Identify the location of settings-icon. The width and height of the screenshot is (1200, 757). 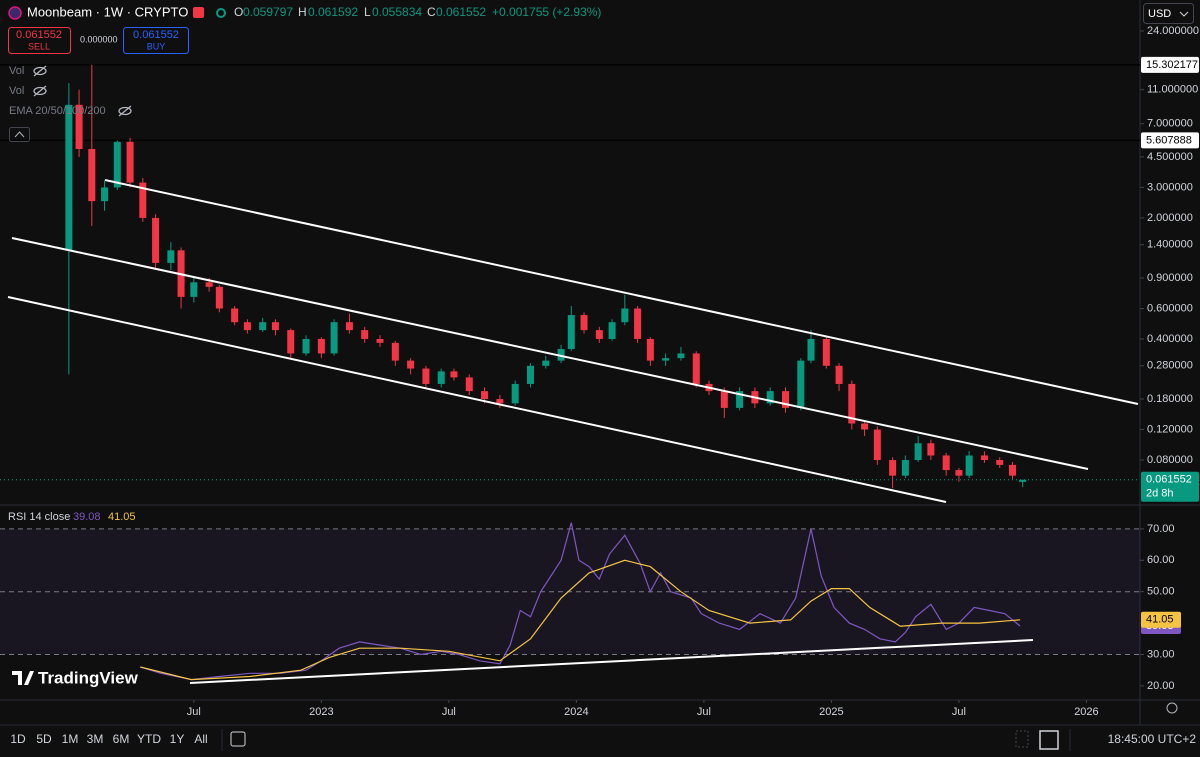
(1172, 708).